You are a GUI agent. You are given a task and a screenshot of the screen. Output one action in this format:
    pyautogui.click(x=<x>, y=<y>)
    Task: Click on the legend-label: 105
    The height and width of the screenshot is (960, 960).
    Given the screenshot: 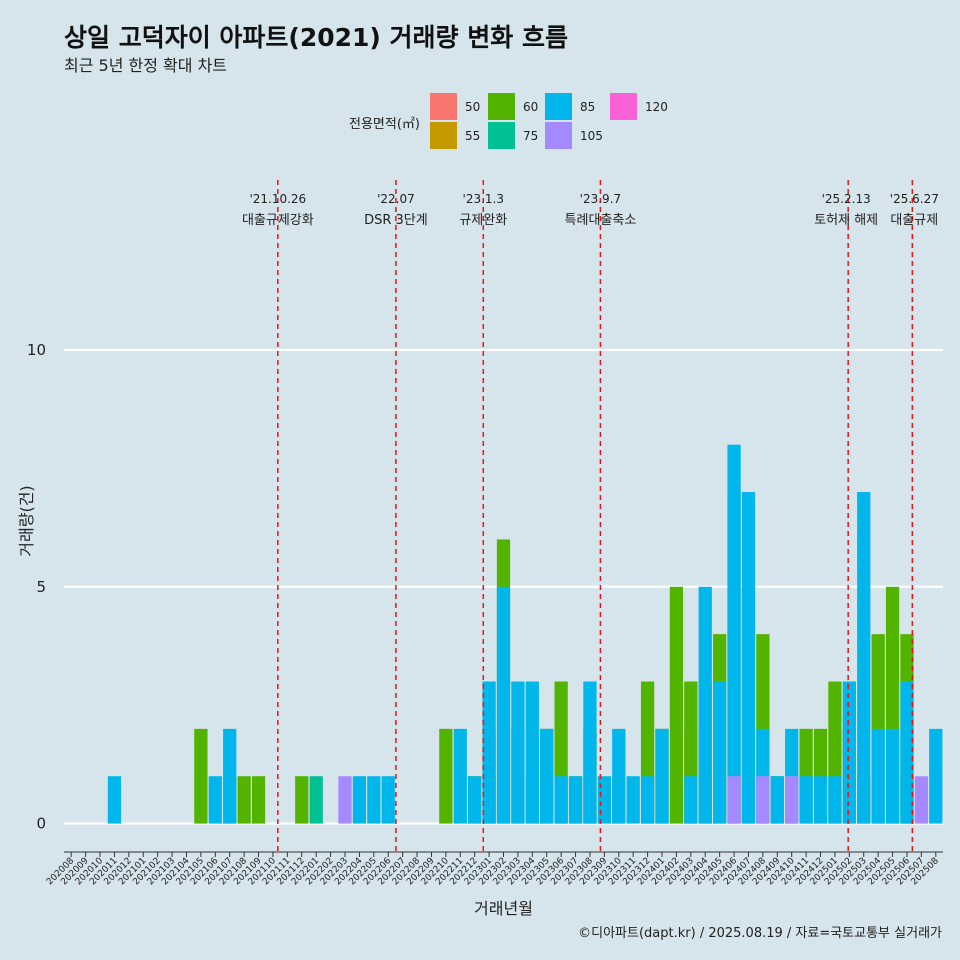 What is the action you would take?
    pyautogui.click(x=591, y=136)
    